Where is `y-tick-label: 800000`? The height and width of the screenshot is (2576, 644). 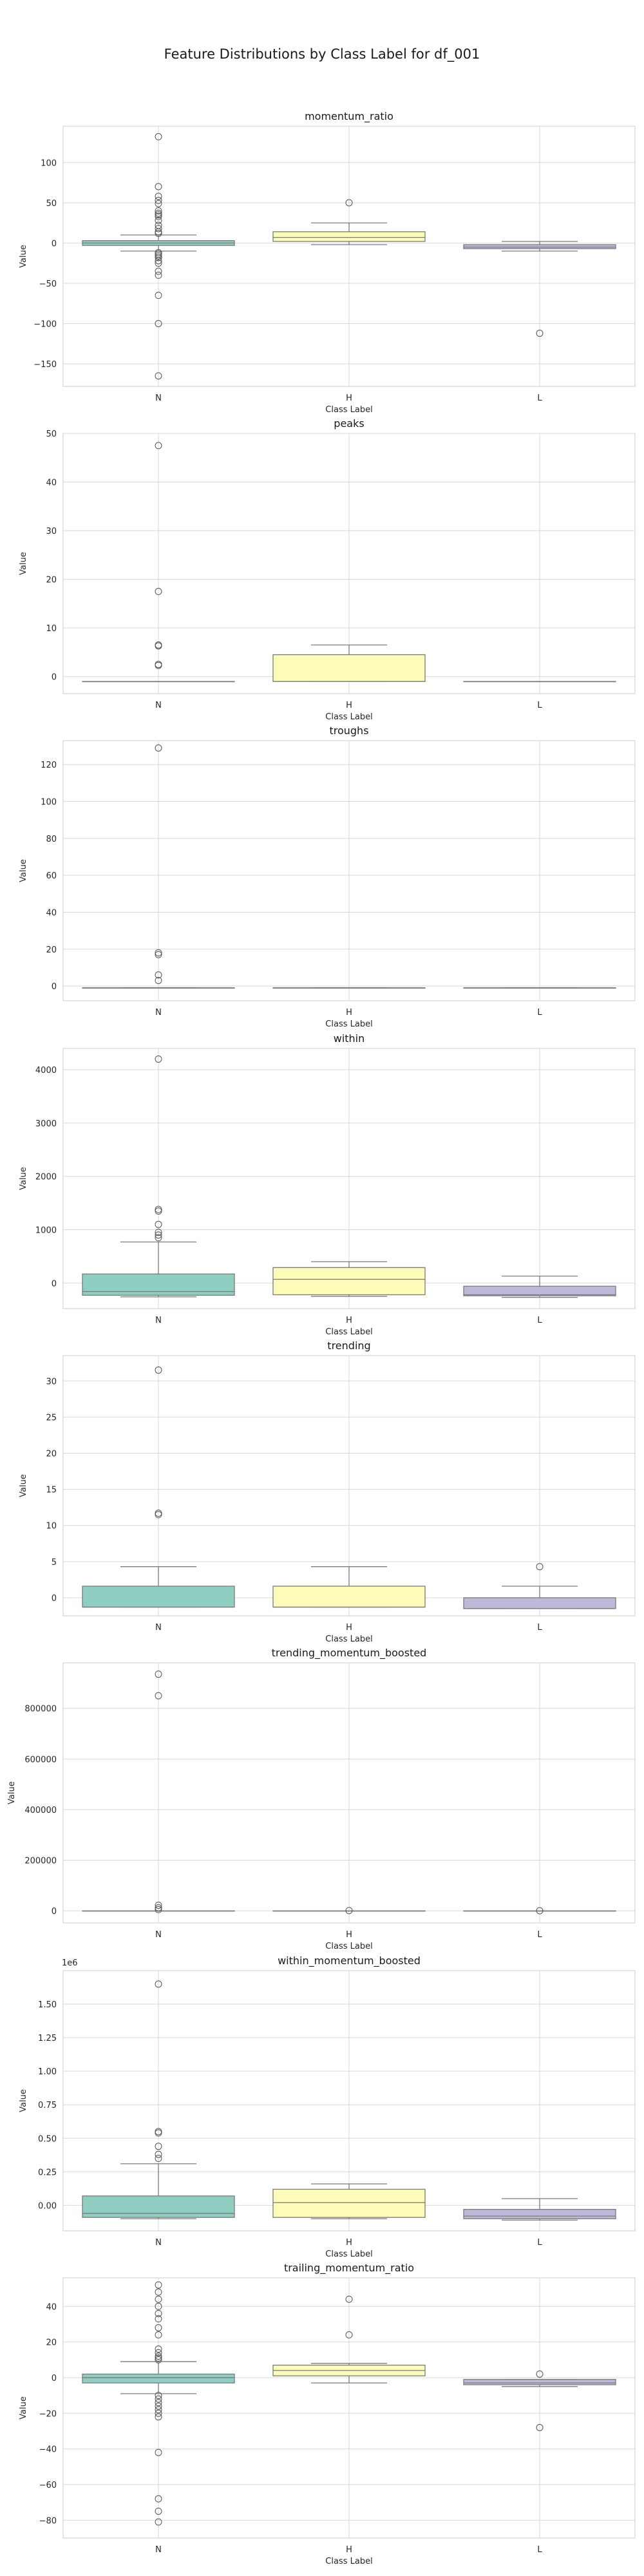 y-tick-label: 800000 is located at coordinates (40, 1709).